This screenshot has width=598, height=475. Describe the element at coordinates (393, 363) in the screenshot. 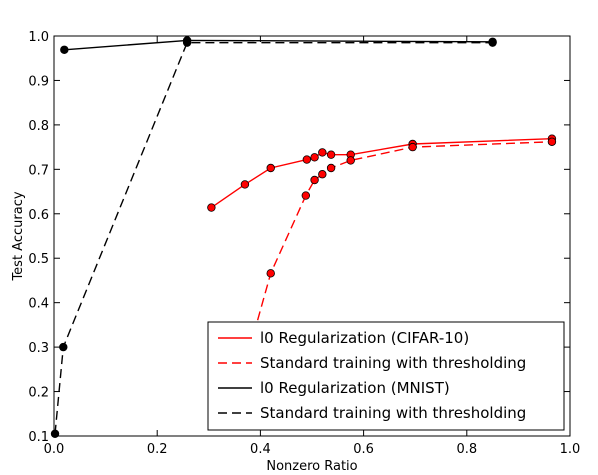

I see `legend-label-2: Standard training with thresholding` at that location.